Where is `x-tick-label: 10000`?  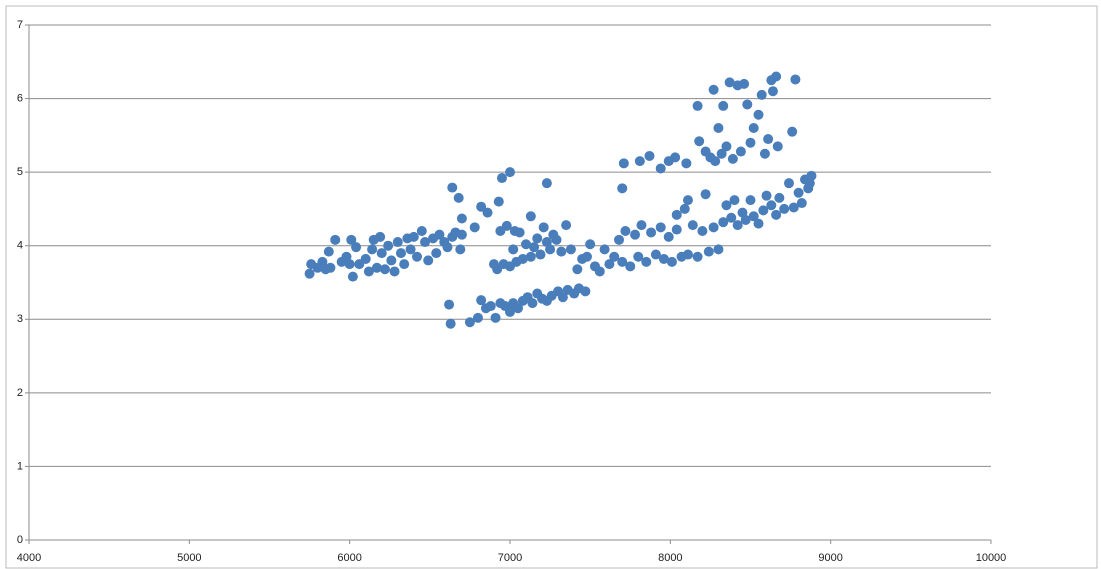
x-tick-label: 10000 is located at coordinates (991, 558).